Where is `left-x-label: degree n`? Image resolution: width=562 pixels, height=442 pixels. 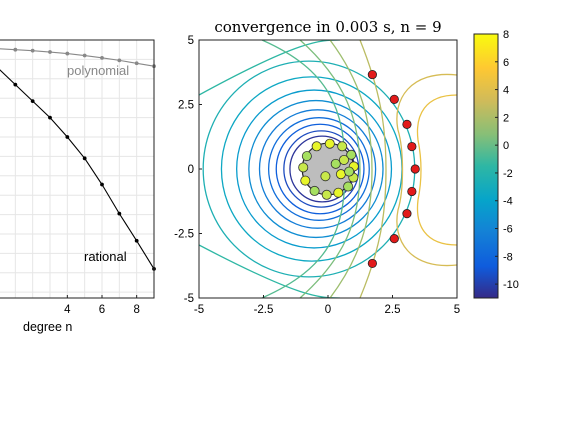 left-x-label: degree n is located at coordinates (47, 327).